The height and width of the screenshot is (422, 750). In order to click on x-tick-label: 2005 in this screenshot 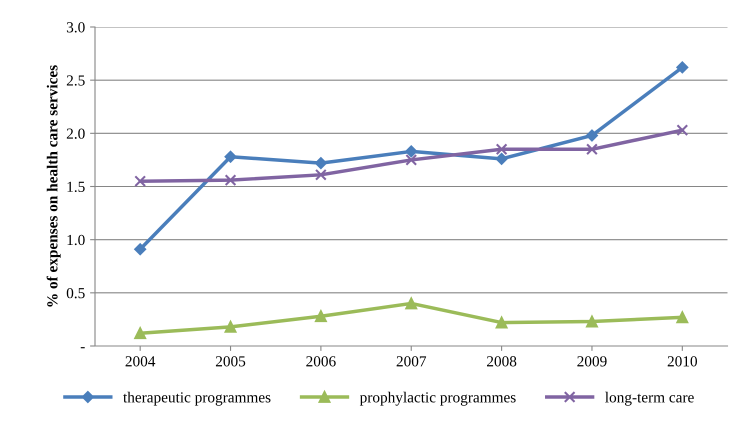, I will do `click(231, 361)`.